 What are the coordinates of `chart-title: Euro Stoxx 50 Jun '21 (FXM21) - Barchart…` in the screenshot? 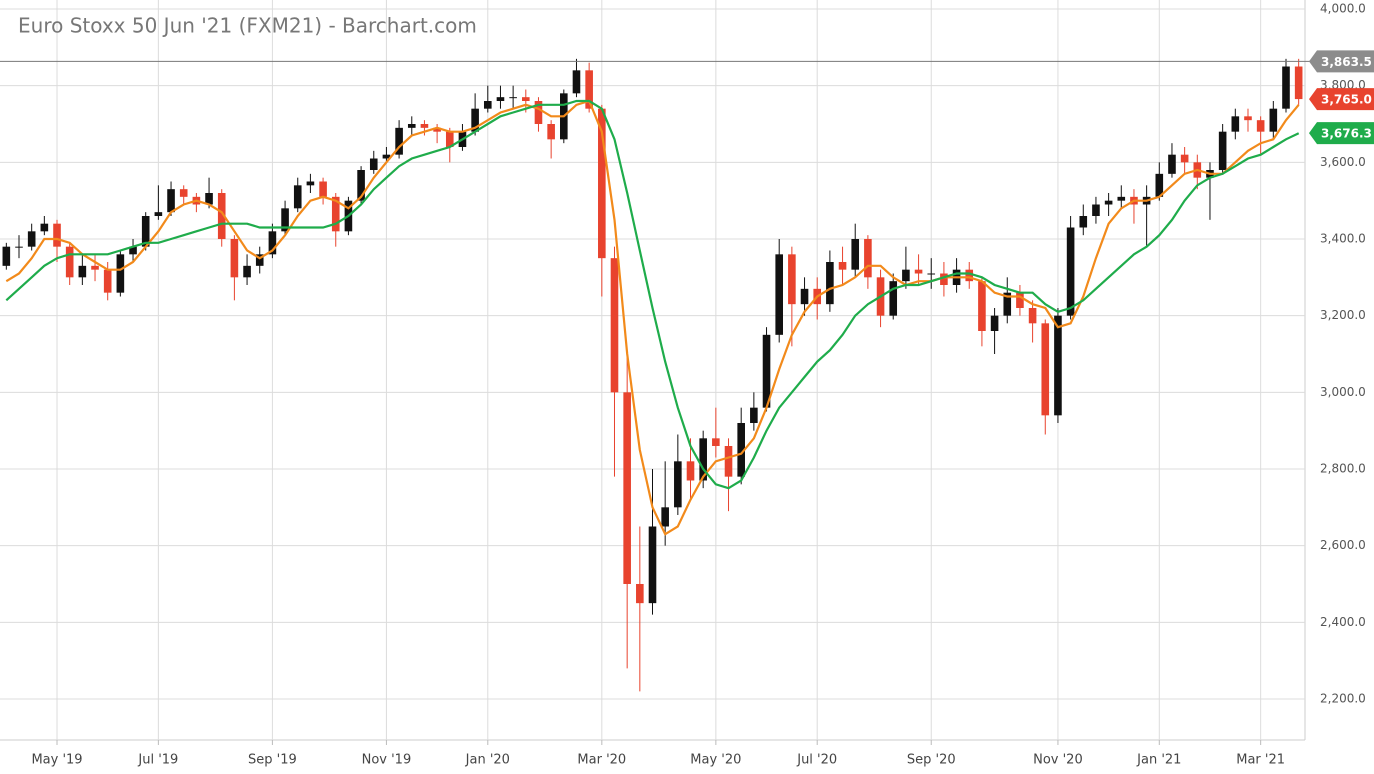 It's located at (247, 26).